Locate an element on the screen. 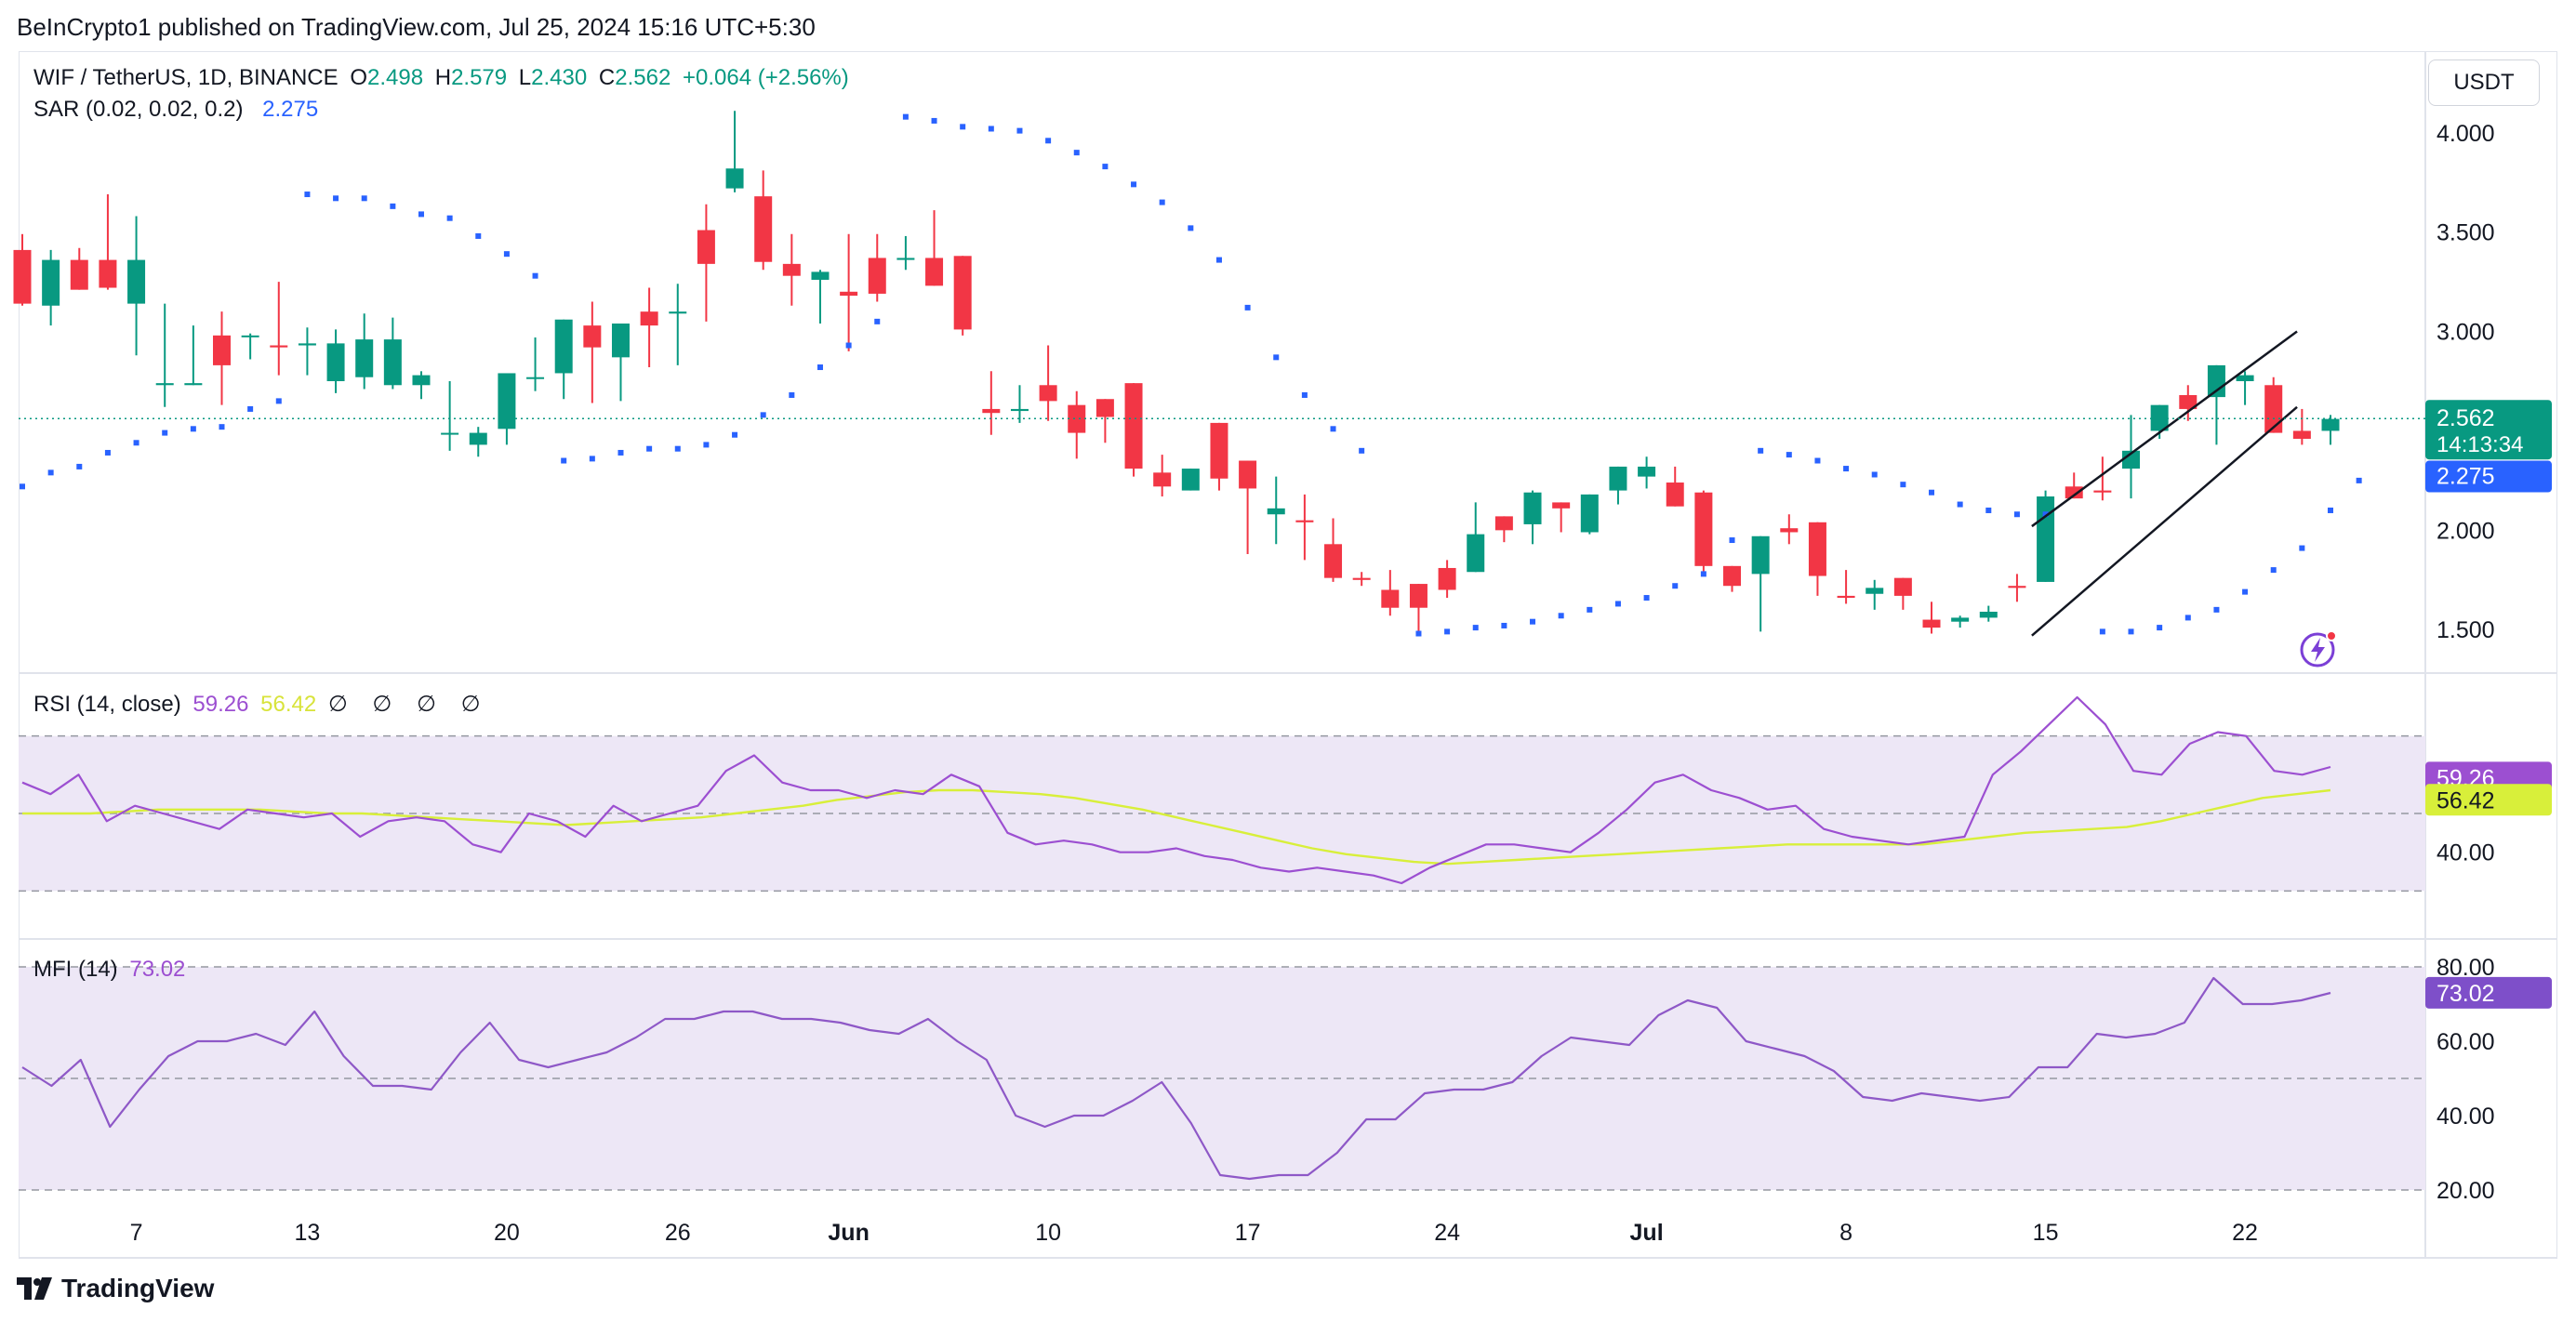  time-tick-label: 17 is located at coordinates (1248, 1233).